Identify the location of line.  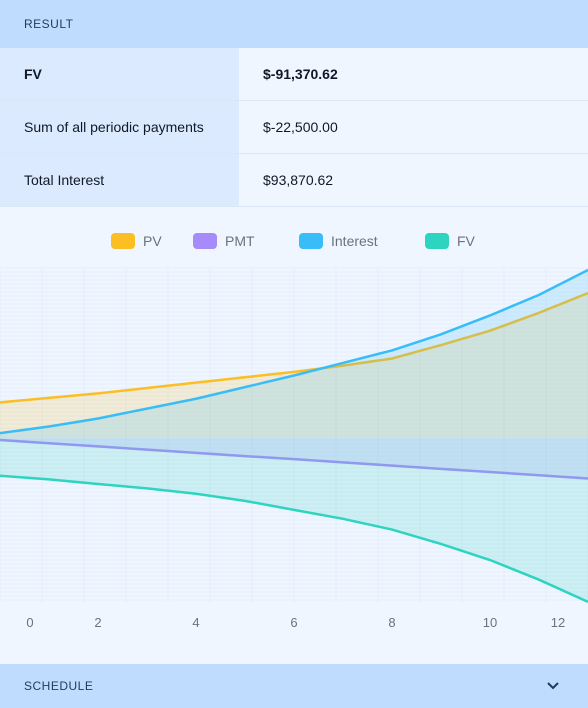
(294, 459).